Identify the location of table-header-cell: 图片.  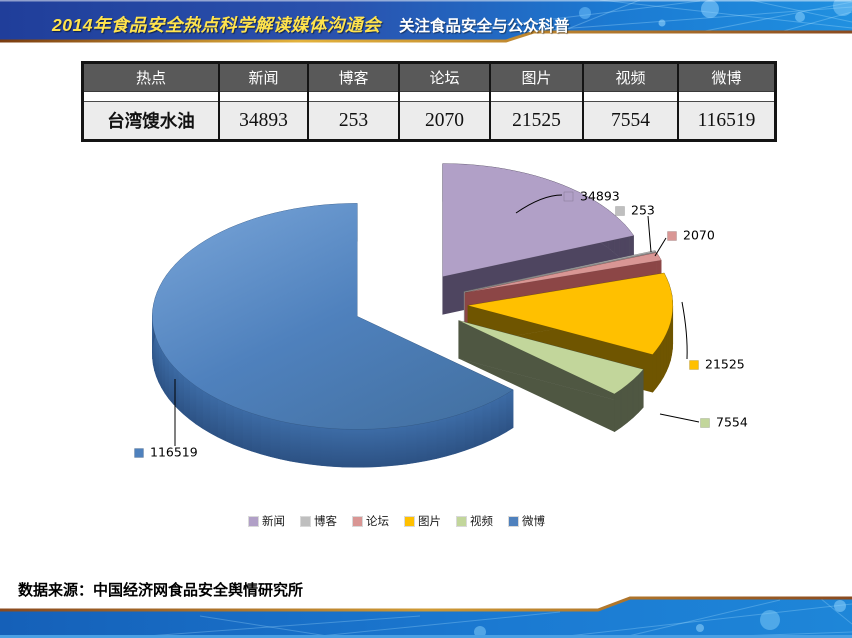
(536, 78).